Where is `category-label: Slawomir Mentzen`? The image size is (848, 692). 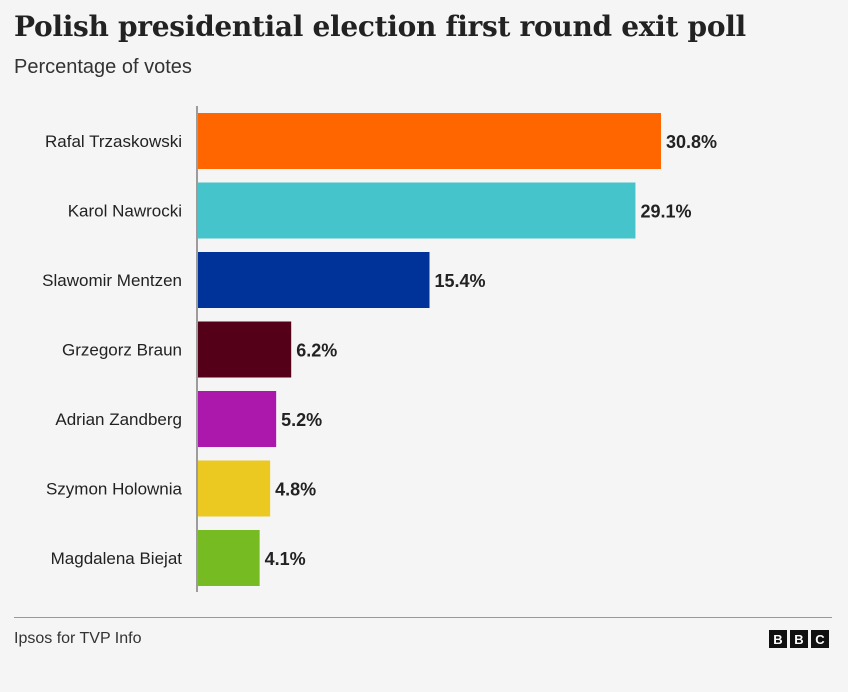
category-label: Slawomir Mentzen is located at coordinates (112, 280).